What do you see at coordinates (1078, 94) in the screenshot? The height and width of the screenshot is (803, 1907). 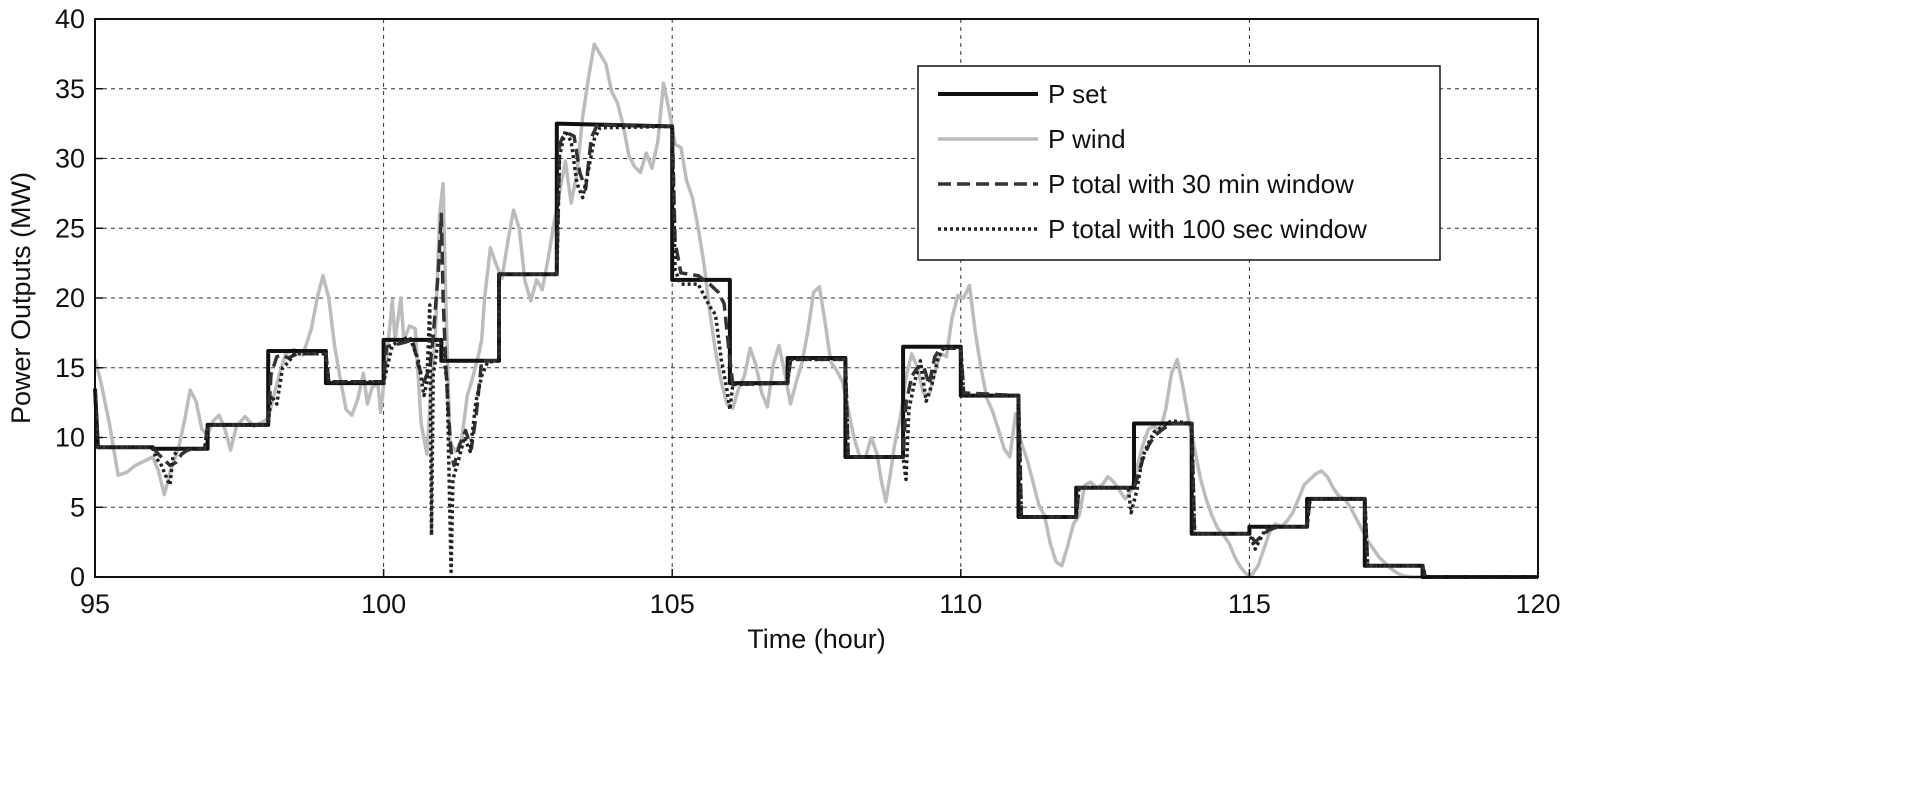 I see `legend-label: P set` at bounding box center [1078, 94].